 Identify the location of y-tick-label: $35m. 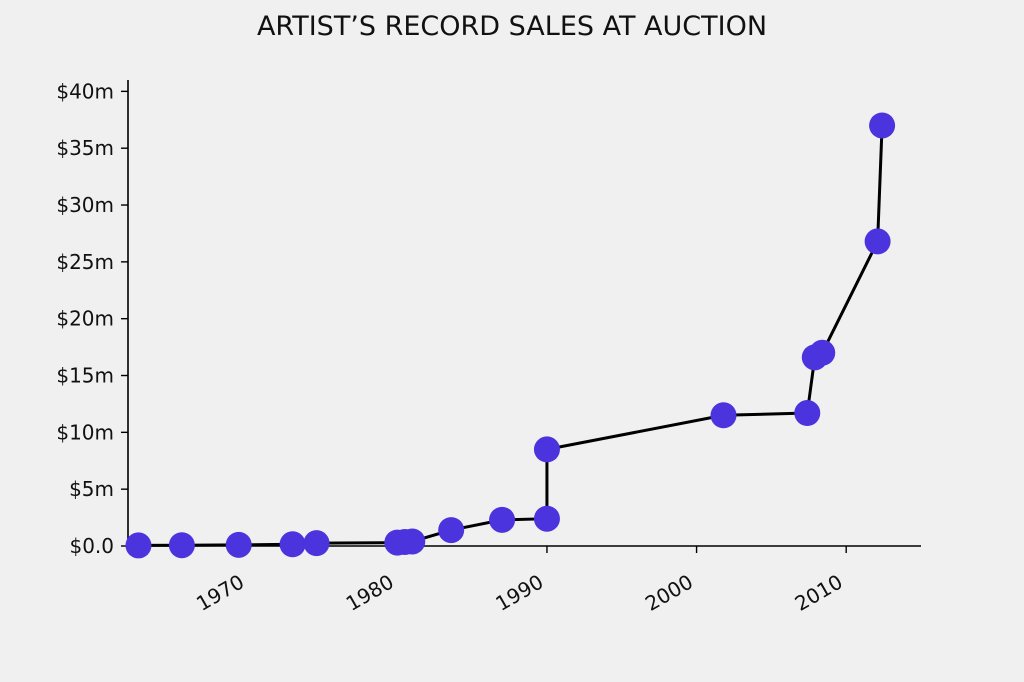
(85, 148).